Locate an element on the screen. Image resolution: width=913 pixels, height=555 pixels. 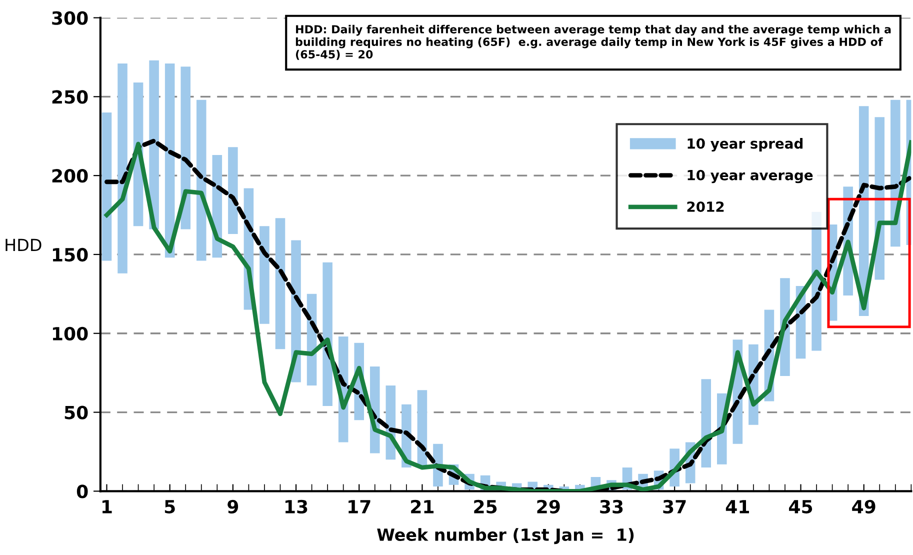
legend-label: 2012 is located at coordinates (705, 206).